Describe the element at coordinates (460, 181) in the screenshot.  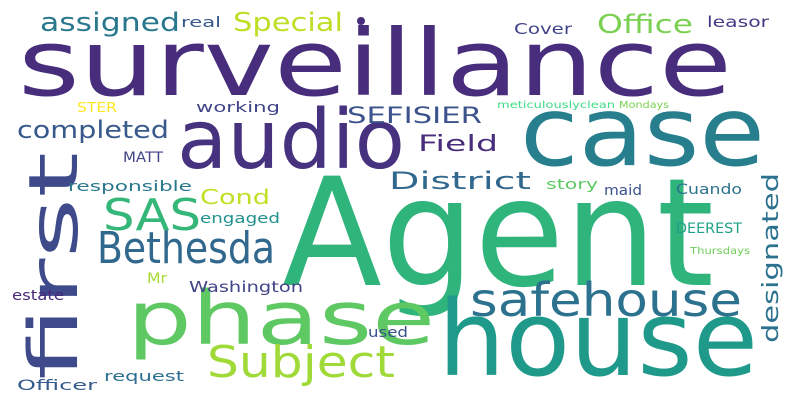
I see `word-district: District` at that location.